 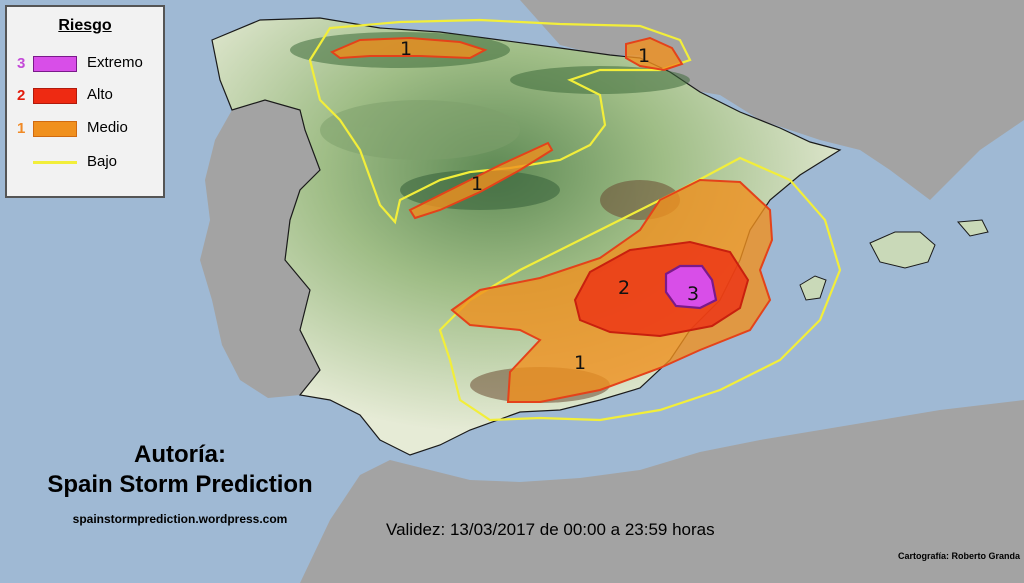 I want to click on risk-label-basque: 1, so click(x=644, y=56).